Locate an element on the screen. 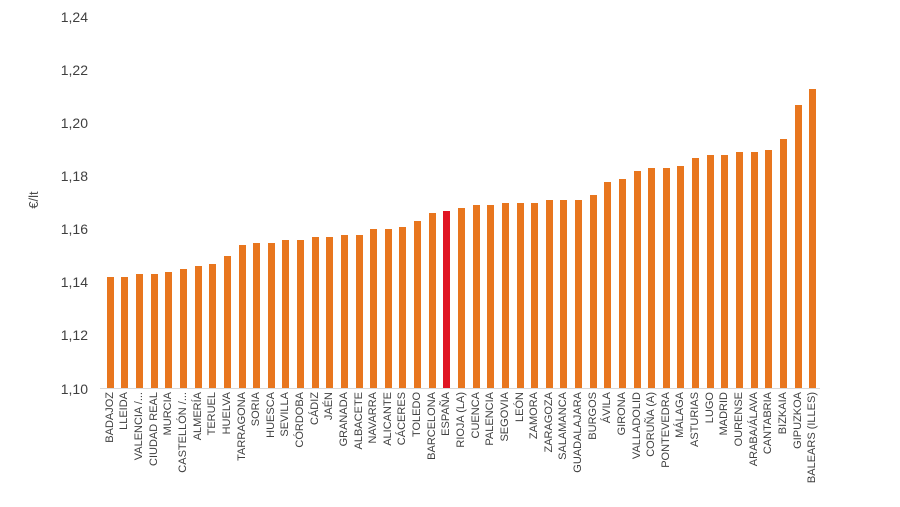  bar-m-laga is located at coordinates (681, 277).